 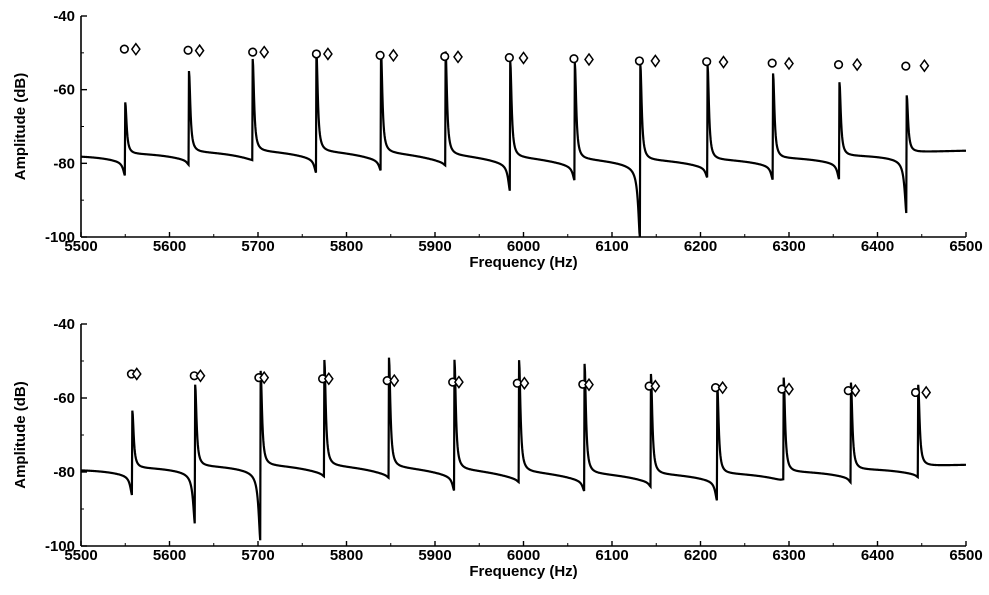 What do you see at coordinates (434, 555) in the screenshot?
I see `chart2-x-tick-label: 5900` at bounding box center [434, 555].